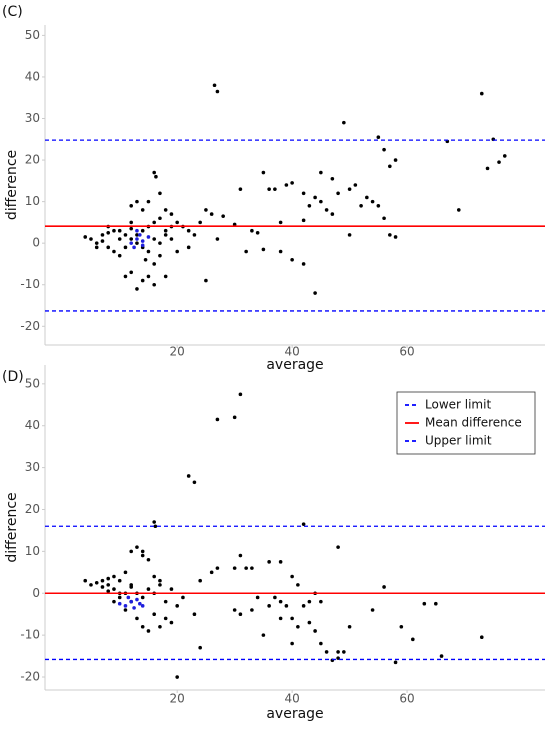 Image resolution: width=550 pixels, height=729 pixels. I want to click on x-tick-label: 60, so click(406, 699).